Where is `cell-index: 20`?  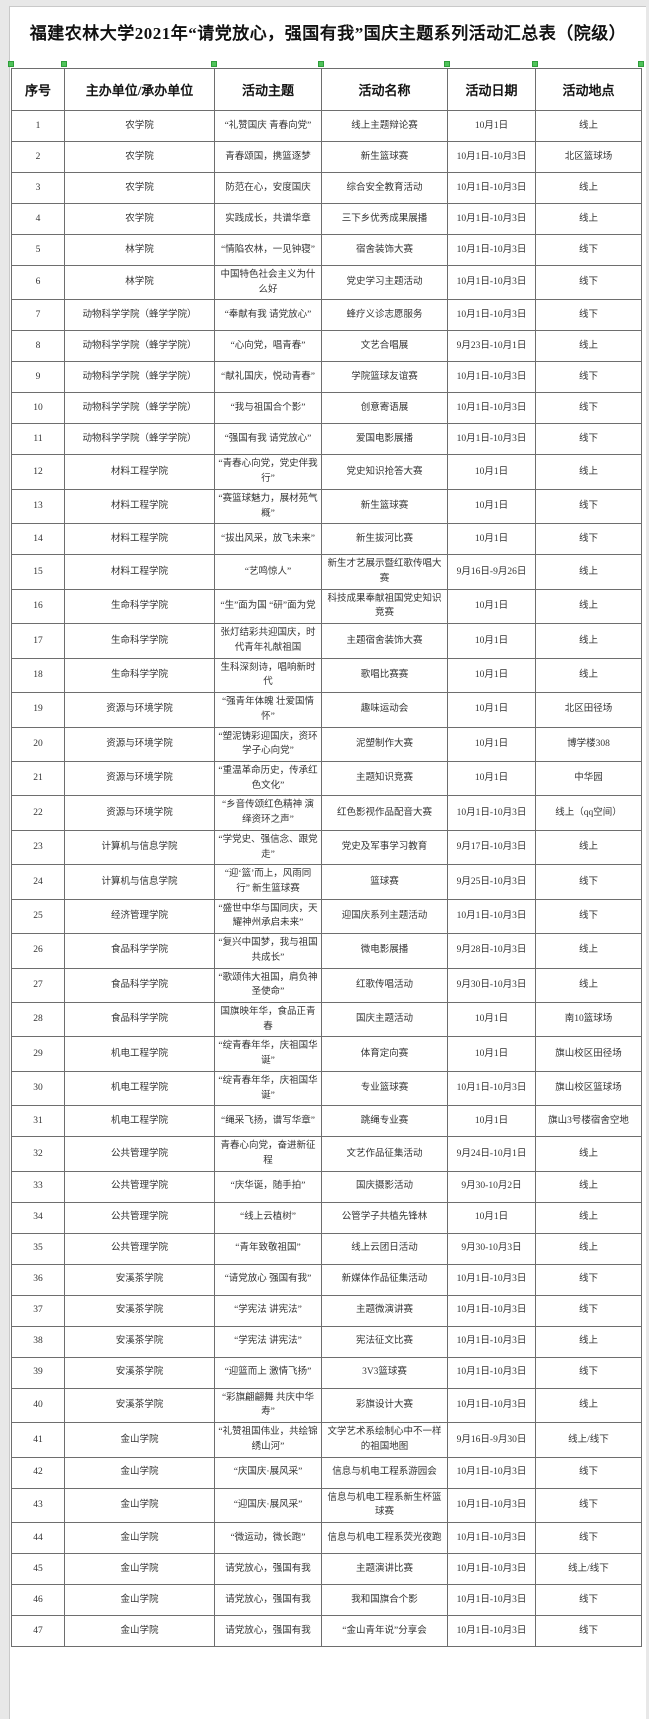
cell-index: 20 is located at coordinates (38, 744).